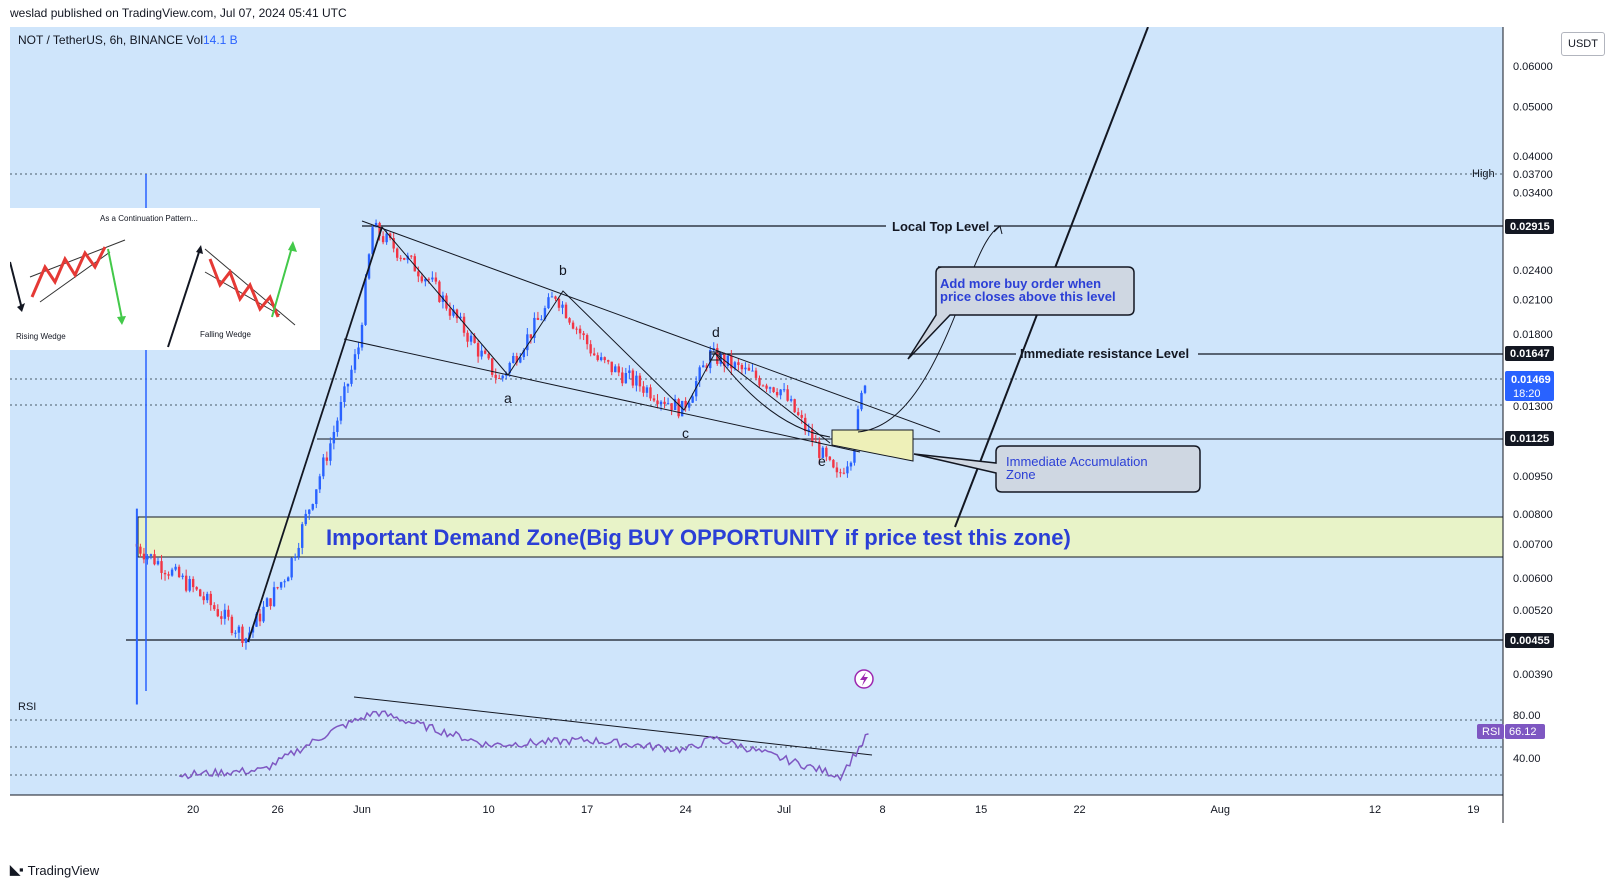  I want to click on time-tick-label: 24, so click(685, 810).